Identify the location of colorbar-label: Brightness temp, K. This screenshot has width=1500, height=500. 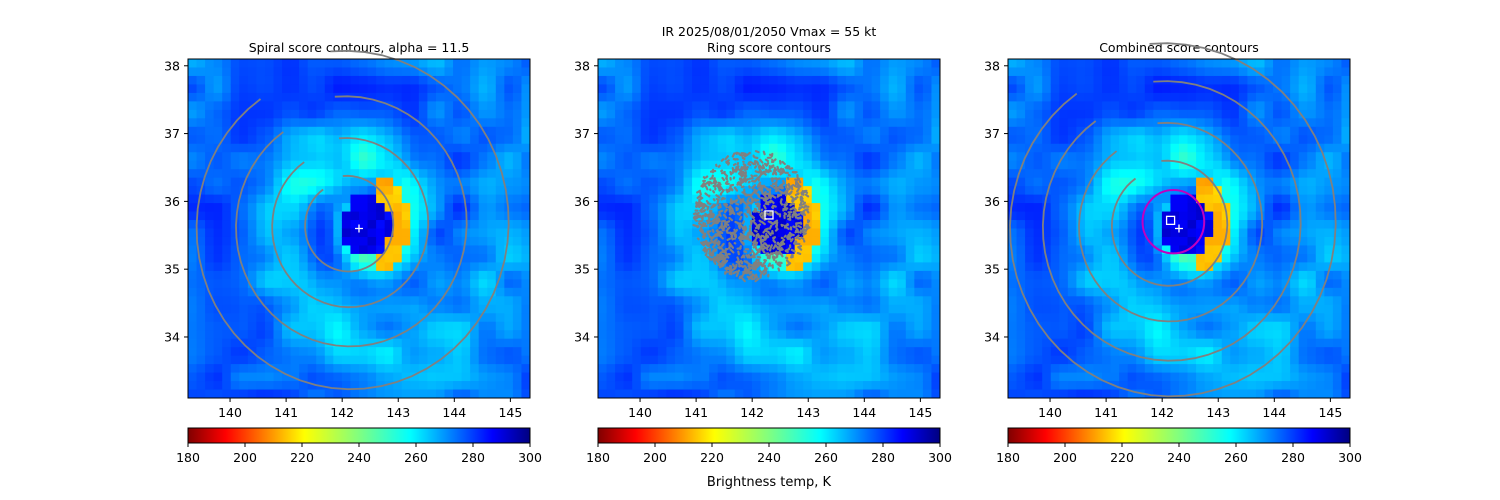
(769, 482).